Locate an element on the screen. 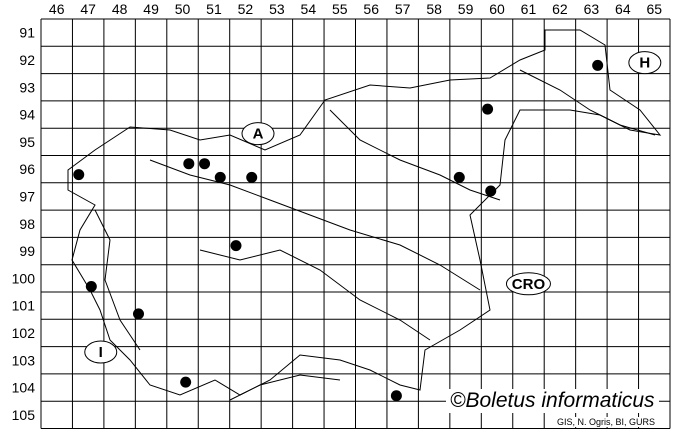 The image size is (680, 436). country-label: I is located at coordinates (101, 352).